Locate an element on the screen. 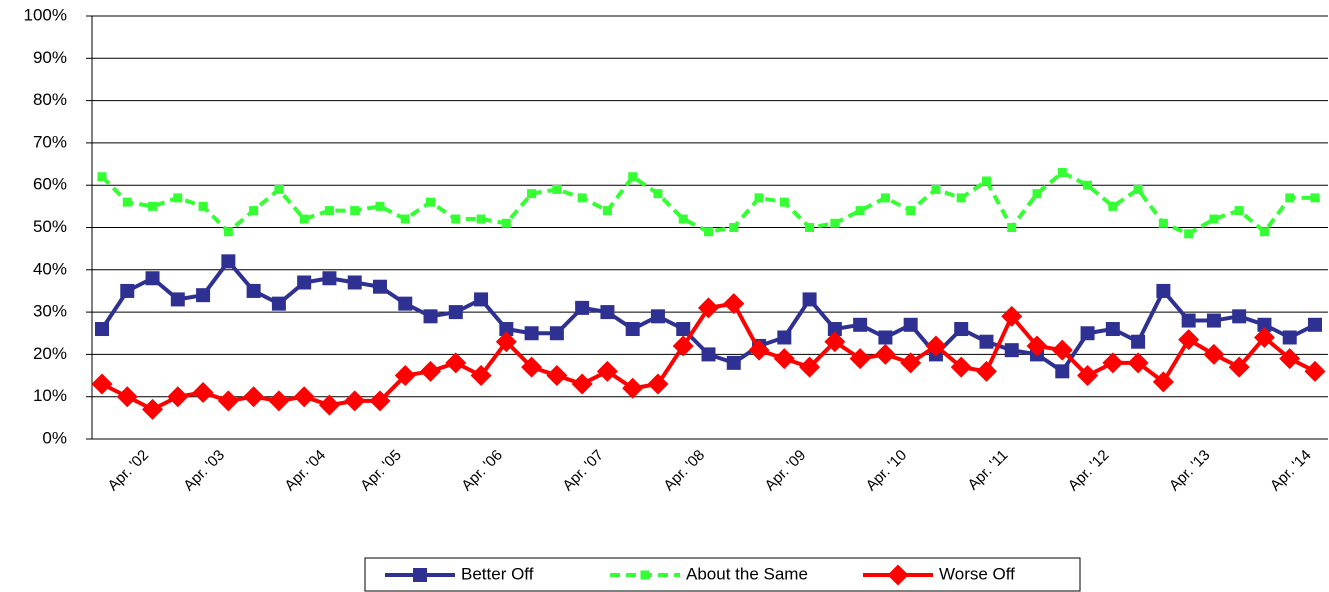  x-tick-label: Apr. '14 is located at coordinates (1291, 471).